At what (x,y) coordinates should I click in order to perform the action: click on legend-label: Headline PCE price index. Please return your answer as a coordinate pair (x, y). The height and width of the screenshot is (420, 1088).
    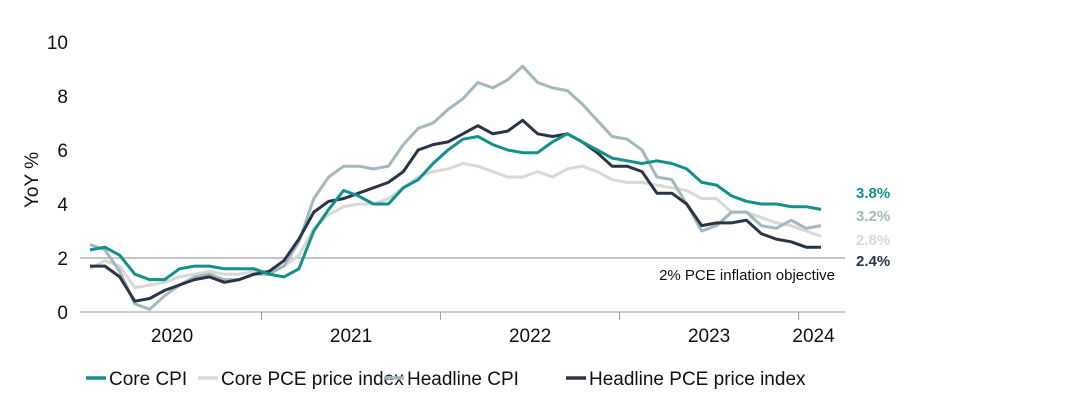
    Looking at the image, I should click on (697, 379).